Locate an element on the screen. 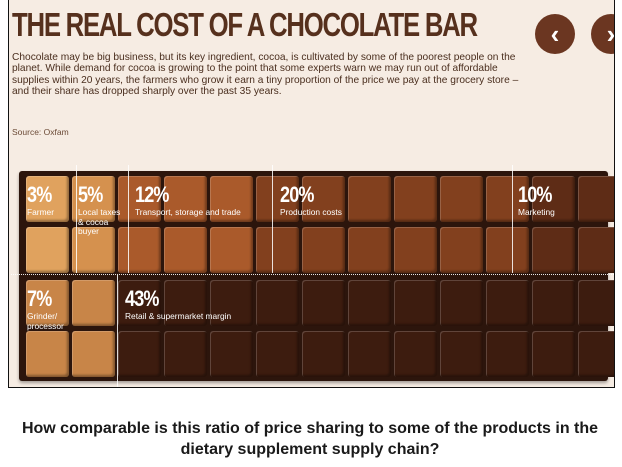 The width and height of the screenshot is (622, 467). segment-farmer-percent: 3% is located at coordinates (39, 194).